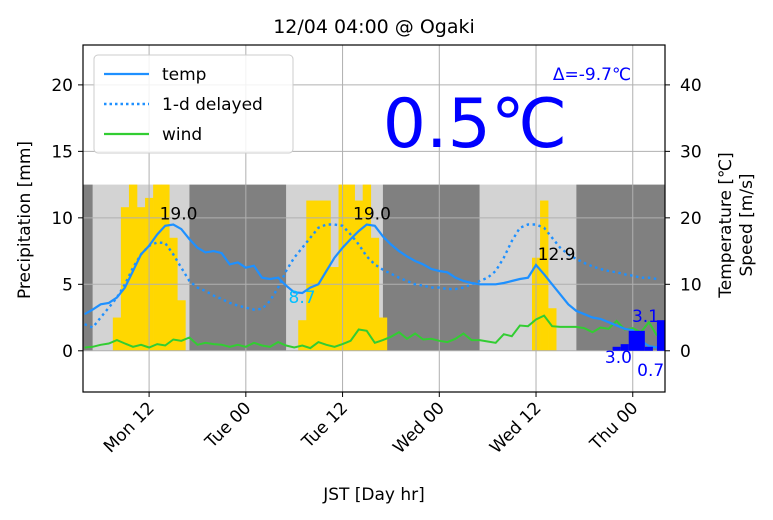 This screenshot has width=773, height=520. Describe the element at coordinates (515, 427) in the screenshot. I see `x-tick-label: Wed 12` at that location.